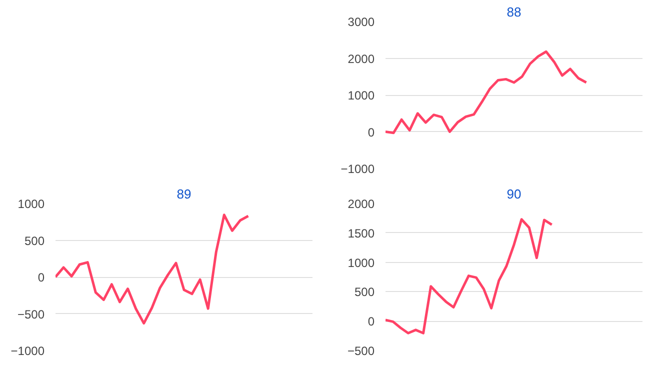 This screenshot has height=368, width=651. Describe the element at coordinates (514, 12) in the screenshot. I see `chart-title: 88` at that location.